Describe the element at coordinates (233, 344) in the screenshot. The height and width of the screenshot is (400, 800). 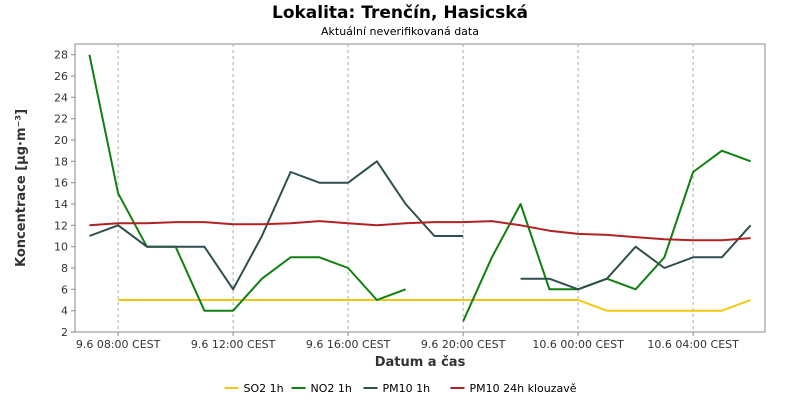
I see `x-tick-label: 9.6 12:00 CEST` at that location.